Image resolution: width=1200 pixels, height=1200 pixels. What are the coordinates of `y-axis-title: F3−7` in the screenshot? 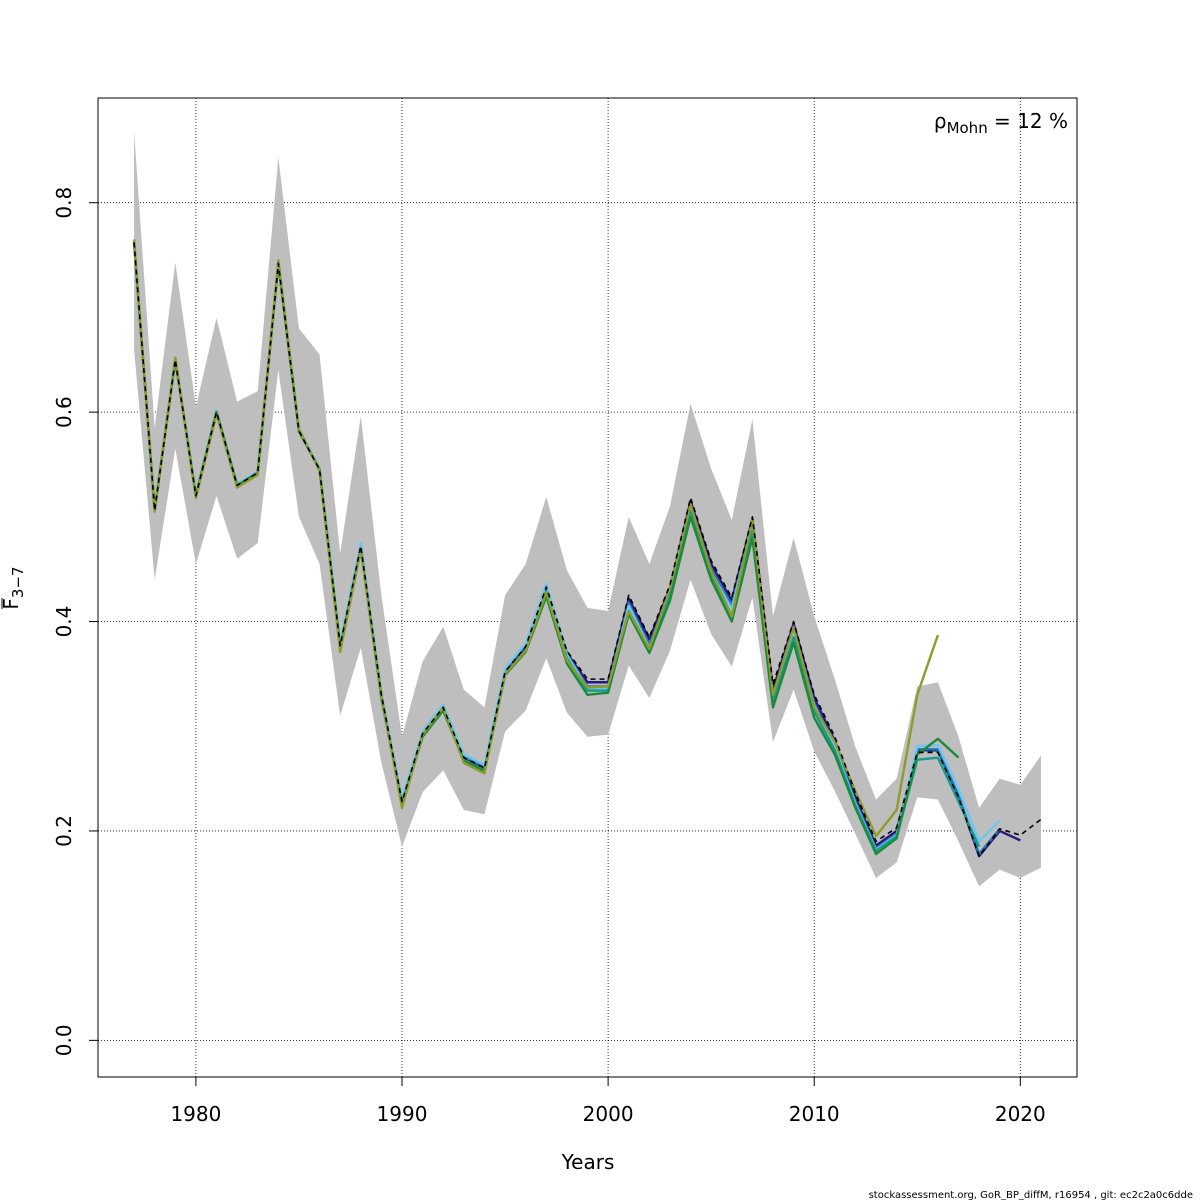 It's located at (13, 587).